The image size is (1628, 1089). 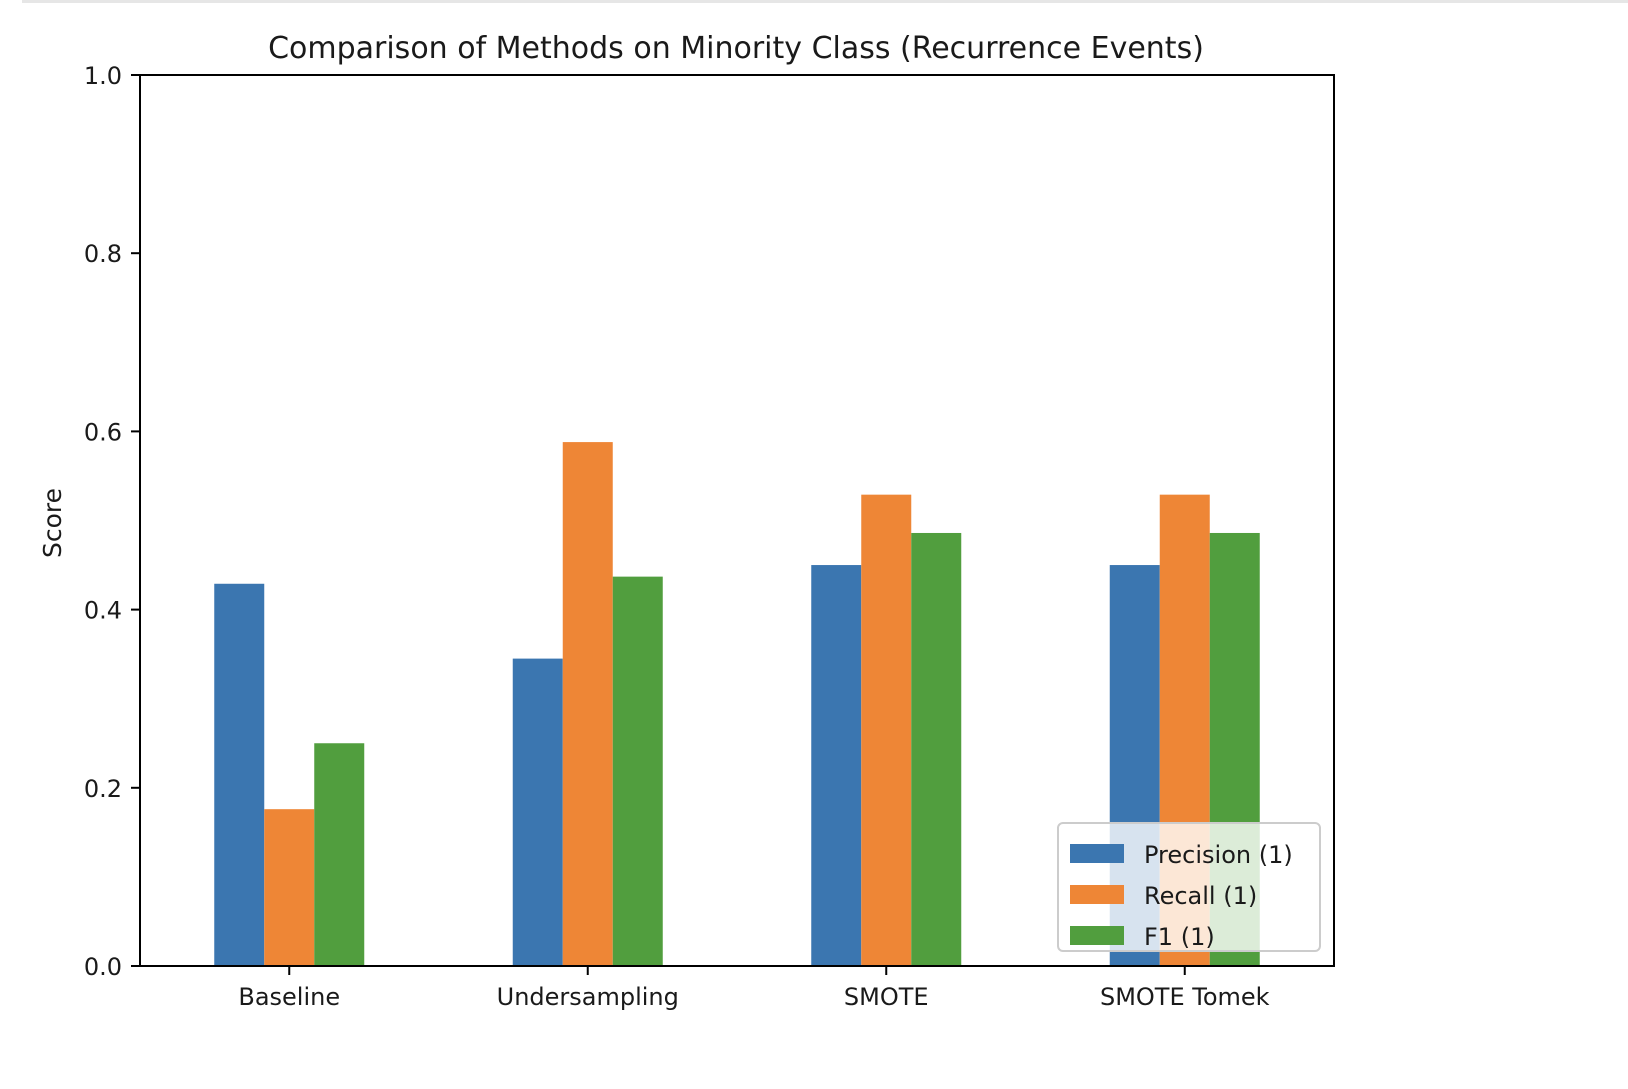 I want to click on x-tick-label: SMOTE, so click(x=886, y=997).